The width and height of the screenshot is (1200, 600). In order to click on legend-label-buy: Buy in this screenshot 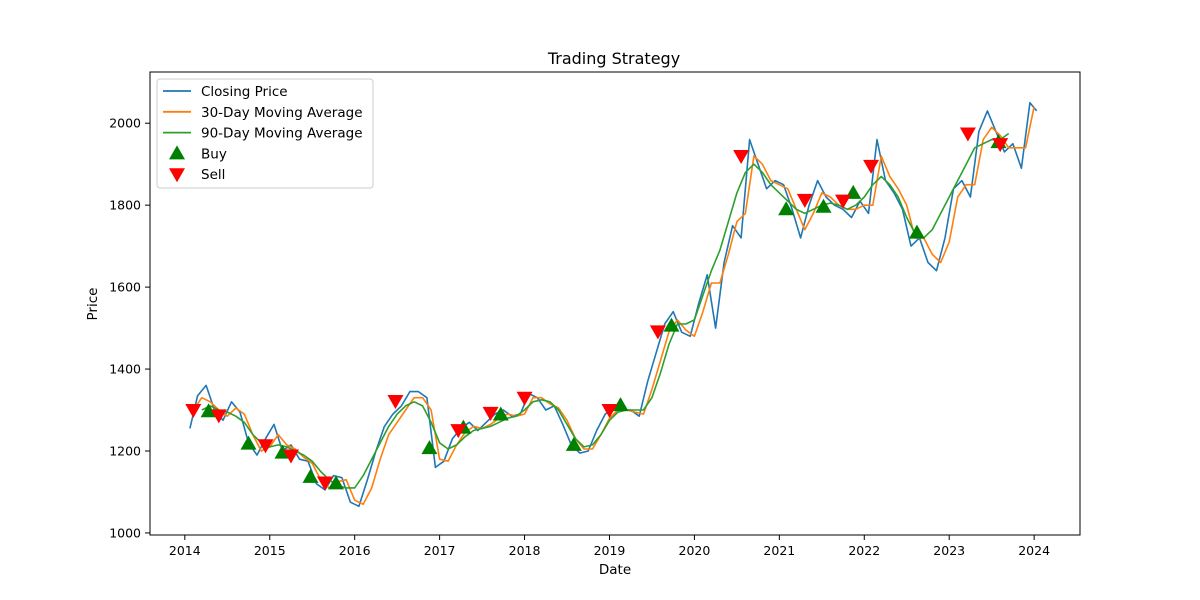, I will do `click(214, 154)`.